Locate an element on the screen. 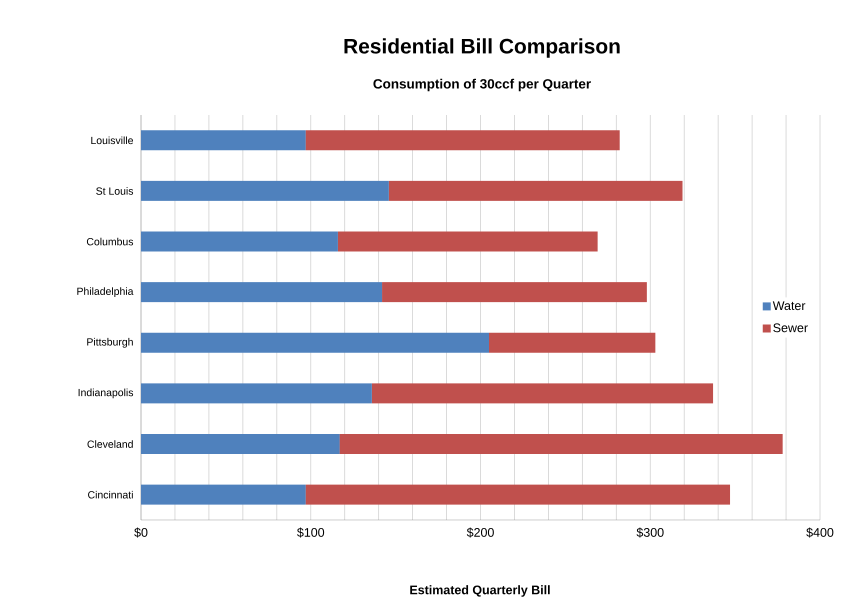 Image resolution: width=844 pixels, height=603 pixels. y-tick-label: Philadelphia is located at coordinates (105, 292).